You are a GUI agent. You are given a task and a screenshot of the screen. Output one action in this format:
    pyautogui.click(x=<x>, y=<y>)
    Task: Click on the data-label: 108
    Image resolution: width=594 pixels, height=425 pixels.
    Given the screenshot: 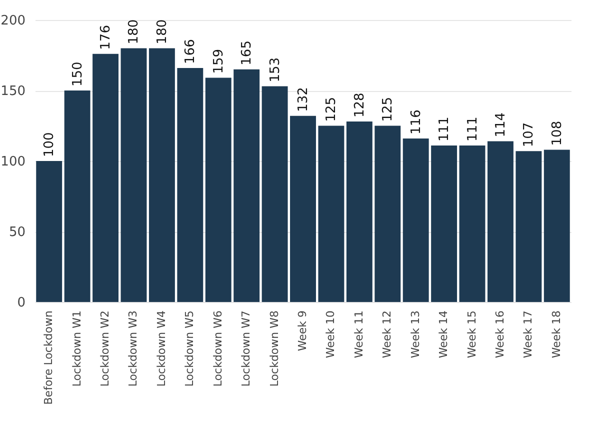 What is the action you would take?
    pyautogui.click(x=557, y=133)
    